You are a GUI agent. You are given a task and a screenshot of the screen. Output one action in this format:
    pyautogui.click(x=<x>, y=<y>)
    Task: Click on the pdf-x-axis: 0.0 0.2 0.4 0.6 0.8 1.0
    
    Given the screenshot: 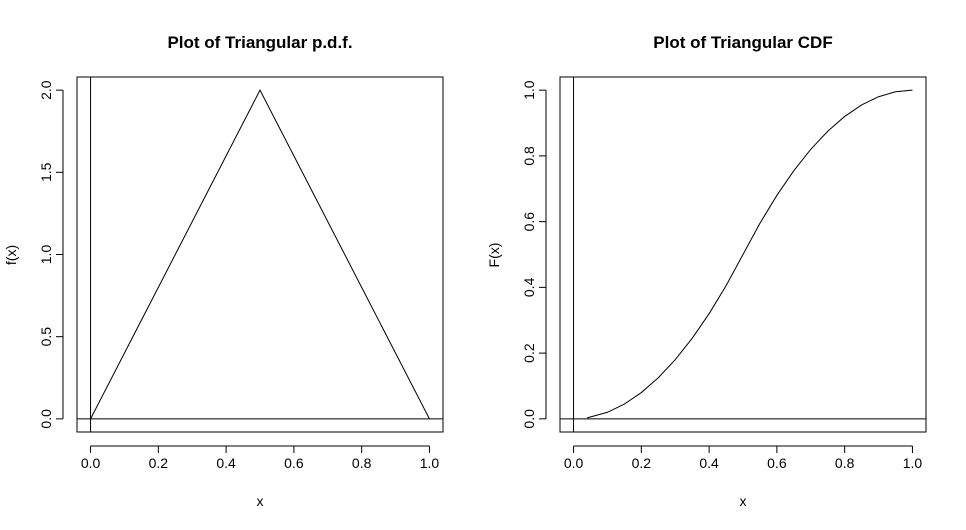 What is the action you would take?
    pyautogui.click(x=260, y=458)
    